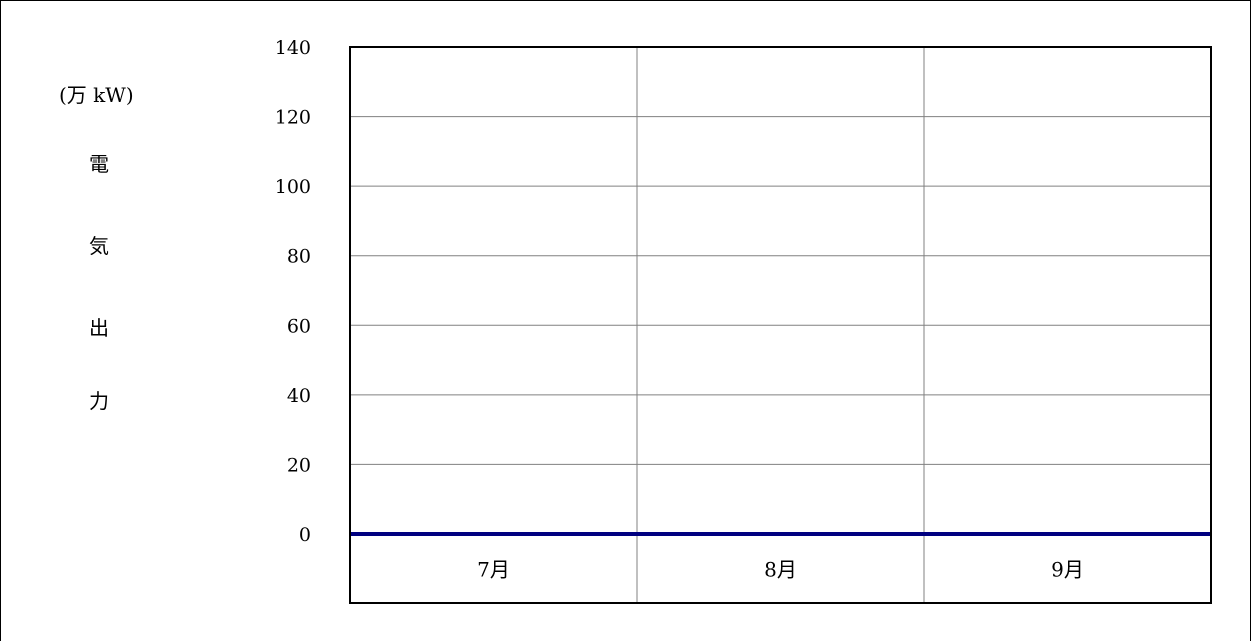 This screenshot has width=1251, height=641. I want to click on y-tick-labels: 0 20 40 60 80 100 120 140, so click(293, 291).